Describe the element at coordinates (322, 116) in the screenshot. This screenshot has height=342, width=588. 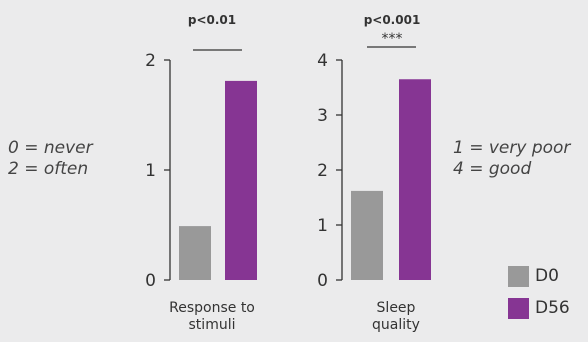
I see `y-tick-label: 3` at that location.